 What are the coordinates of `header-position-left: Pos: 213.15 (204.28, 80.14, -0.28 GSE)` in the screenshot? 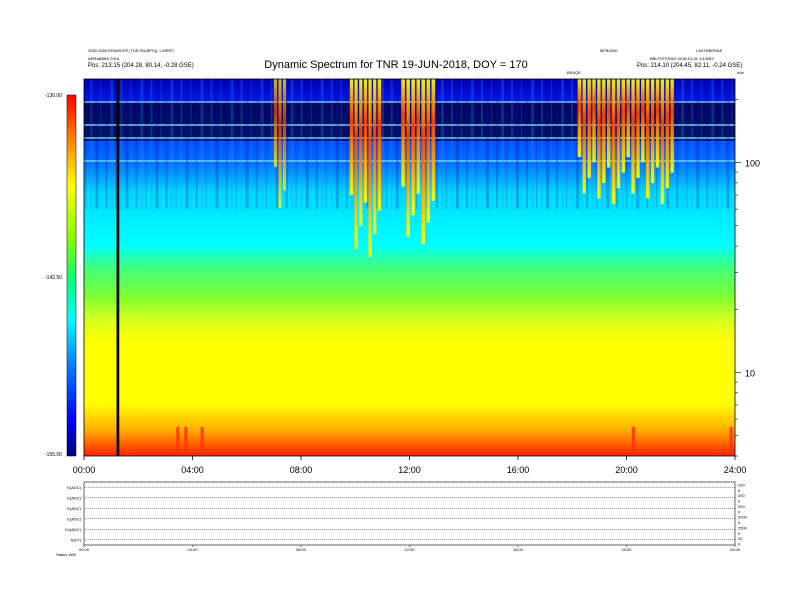 It's located at (141, 66).